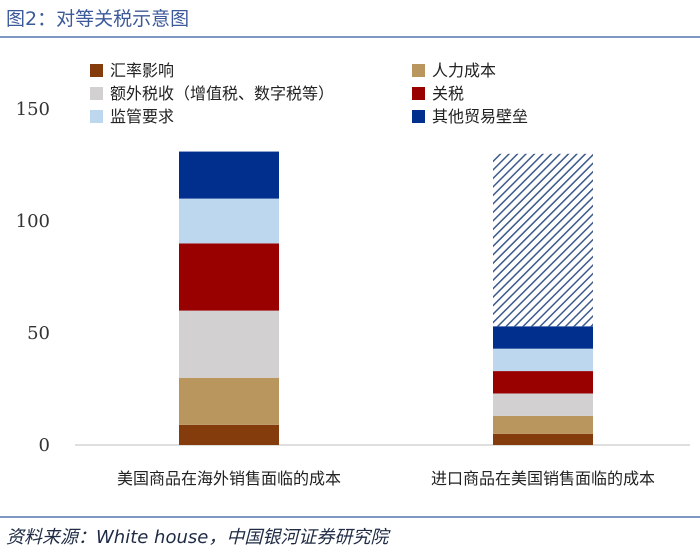 The height and width of the screenshot is (553, 700). I want to click on category-label: 美国商品在海外销售面临的成本, so click(229, 478).